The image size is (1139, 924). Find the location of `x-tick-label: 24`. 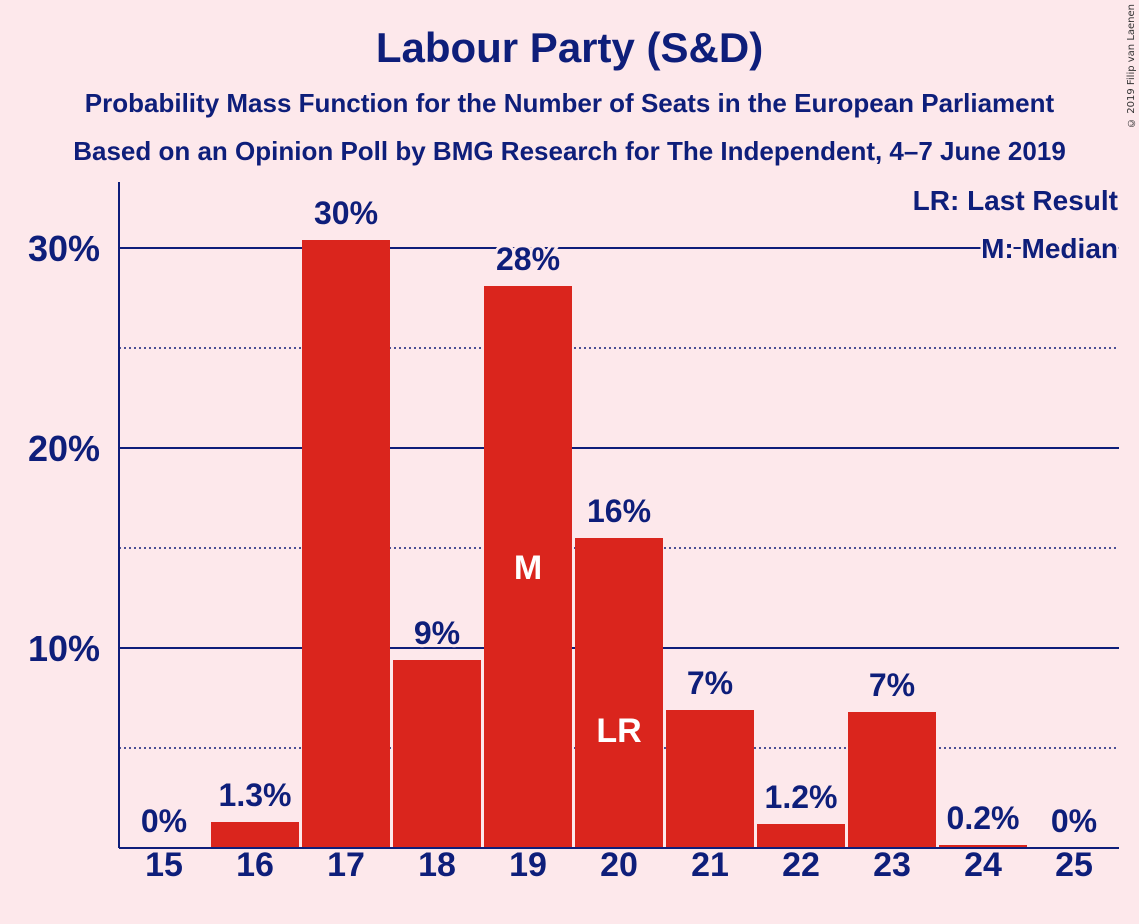

x-tick-label: 24 is located at coordinates (983, 865).